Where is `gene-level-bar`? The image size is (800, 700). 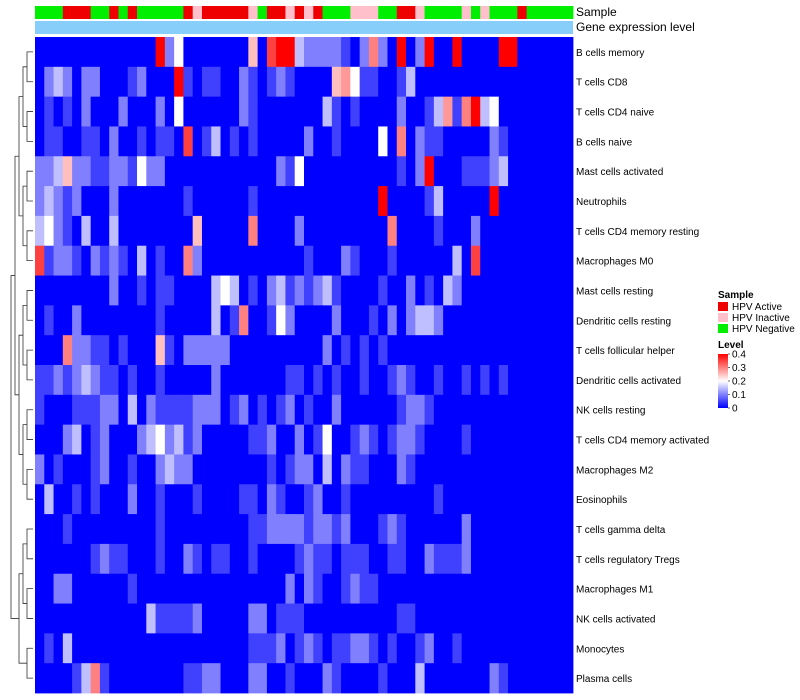 gene-level-bar is located at coordinates (304, 27).